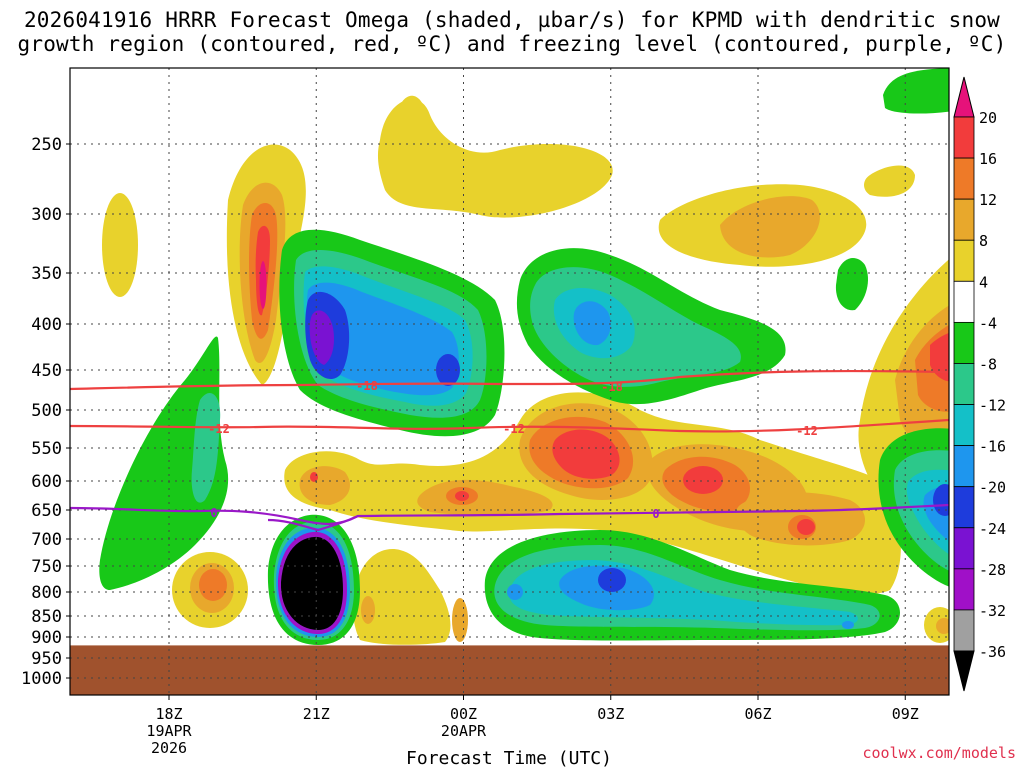  What do you see at coordinates (514, 429) in the screenshot?
I see `contour-label-4: -12` at bounding box center [514, 429].